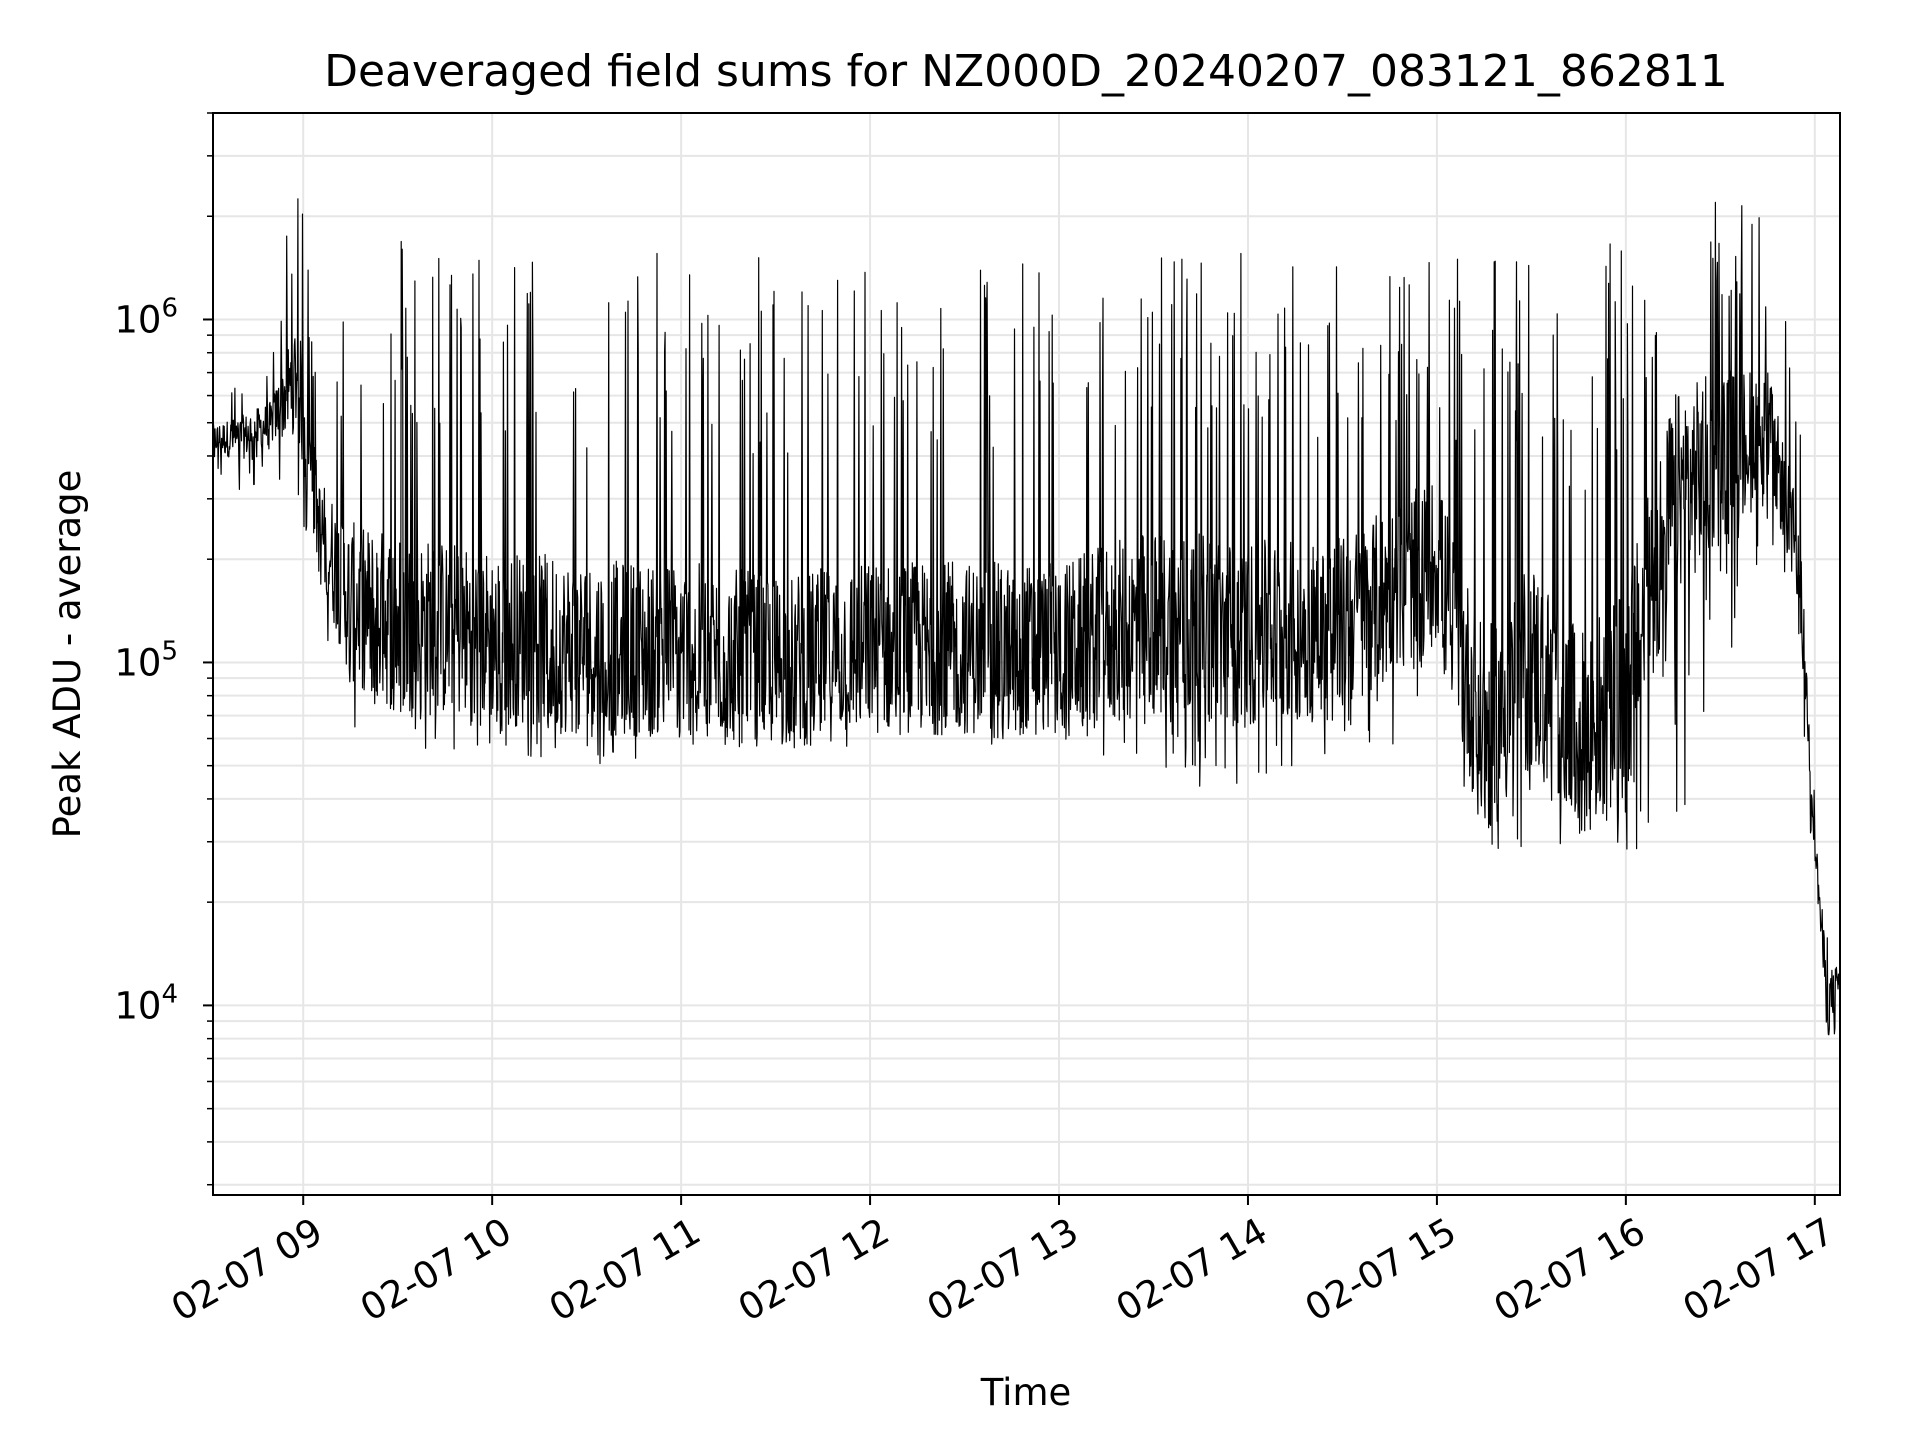  I want to click on y-axis-label: Peak ADU - average, so click(67, 654).